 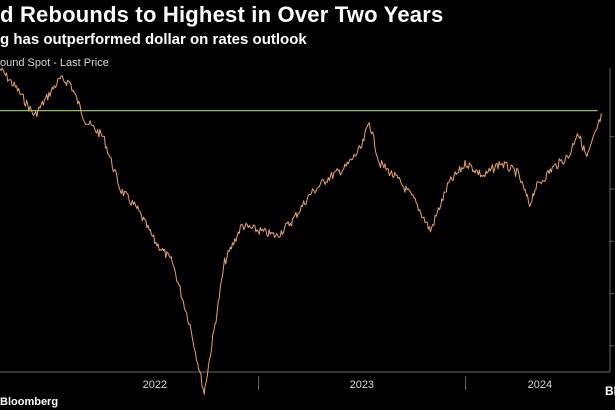 What do you see at coordinates (29, 402) in the screenshot?
I see `source-label: Bloomberg` at bounding box center [29, 402].